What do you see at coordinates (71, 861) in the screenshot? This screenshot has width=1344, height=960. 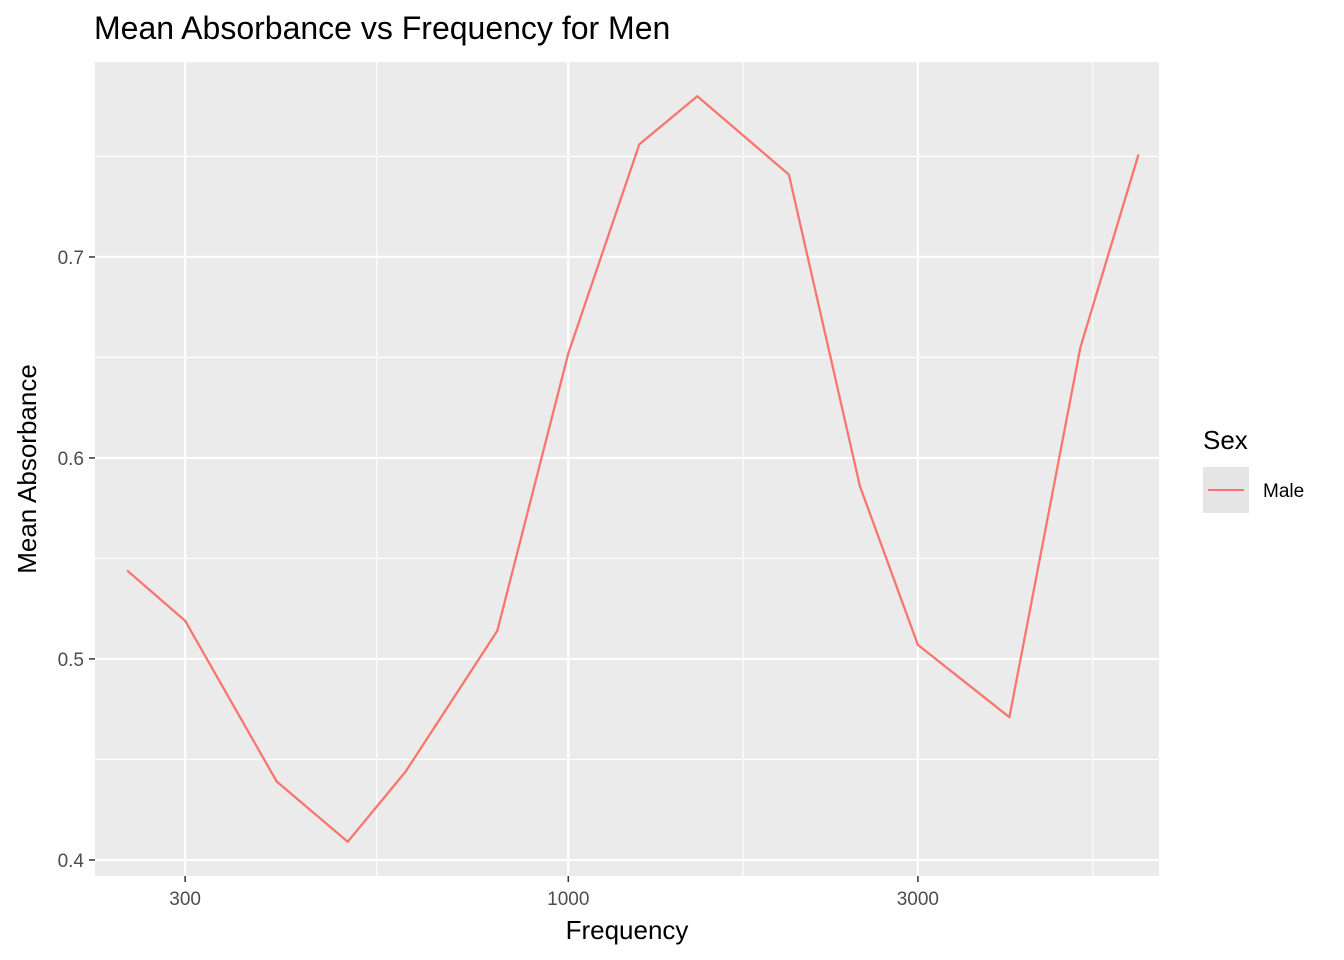 I see `y-tick-label: 0.4` at bounding box center [71, 861].